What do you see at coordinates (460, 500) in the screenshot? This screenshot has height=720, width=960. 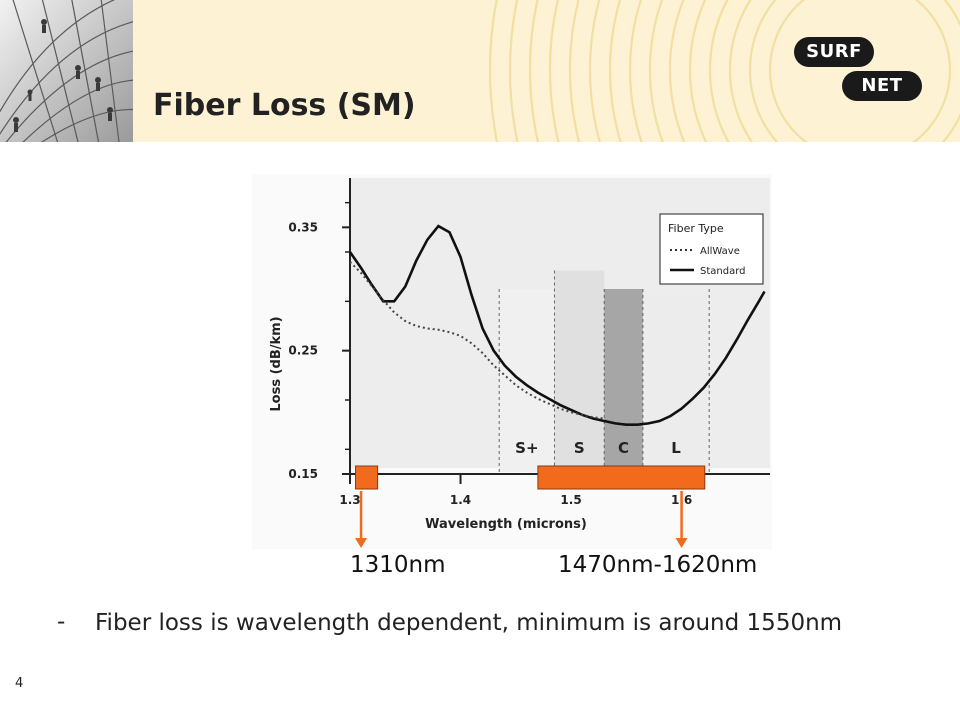 I see `x-tick-label: 1.4` at bounding box center [460, 500].